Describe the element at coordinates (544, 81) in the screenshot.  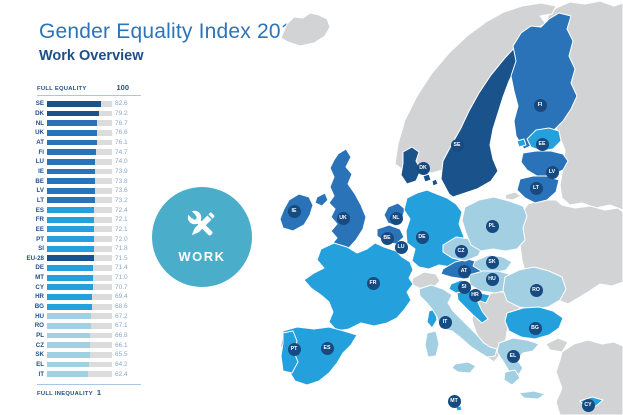
I see `map-country-finland` at that location.